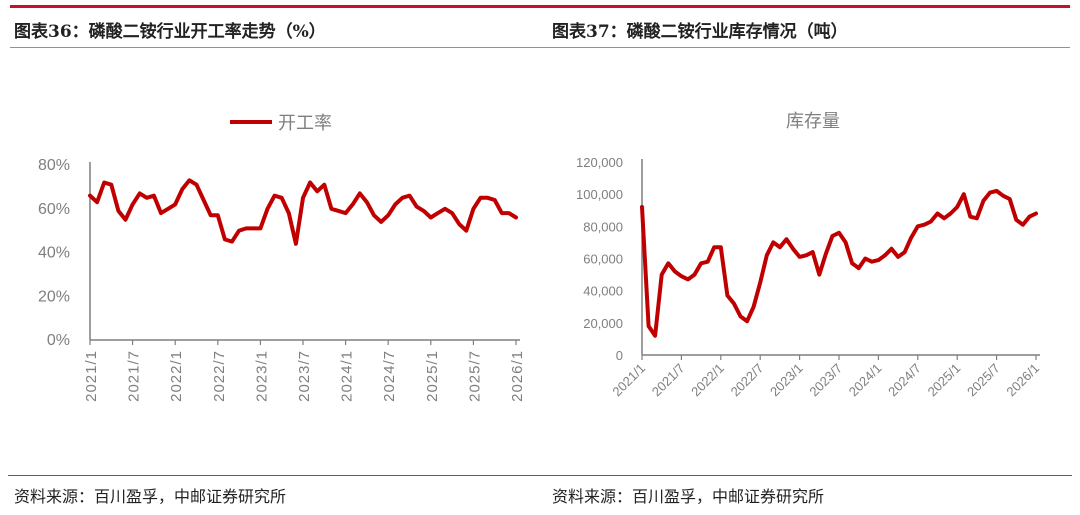 The width and height of the screenshot is (1080, 515). Describe the element at coordinates (474, 376) in the screenshot. I see `operating-rate-x-tick-label: 2025/7` at that location.